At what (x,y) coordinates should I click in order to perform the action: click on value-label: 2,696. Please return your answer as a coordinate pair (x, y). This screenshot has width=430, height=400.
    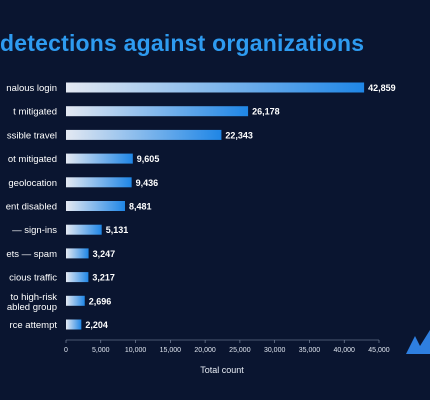
    Looking at the image, I should click on (100, 301).